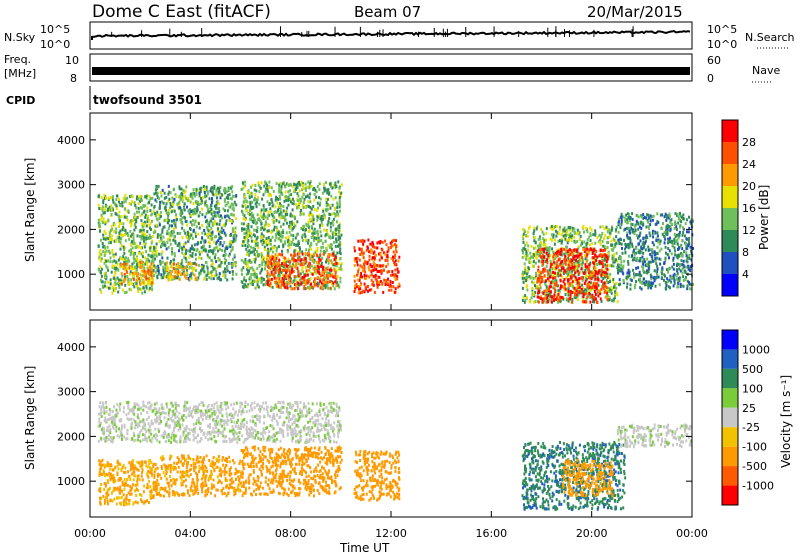 The width and height of the screenshot is (800, 554). I want to click on nsky-trace, so click(391, 33).